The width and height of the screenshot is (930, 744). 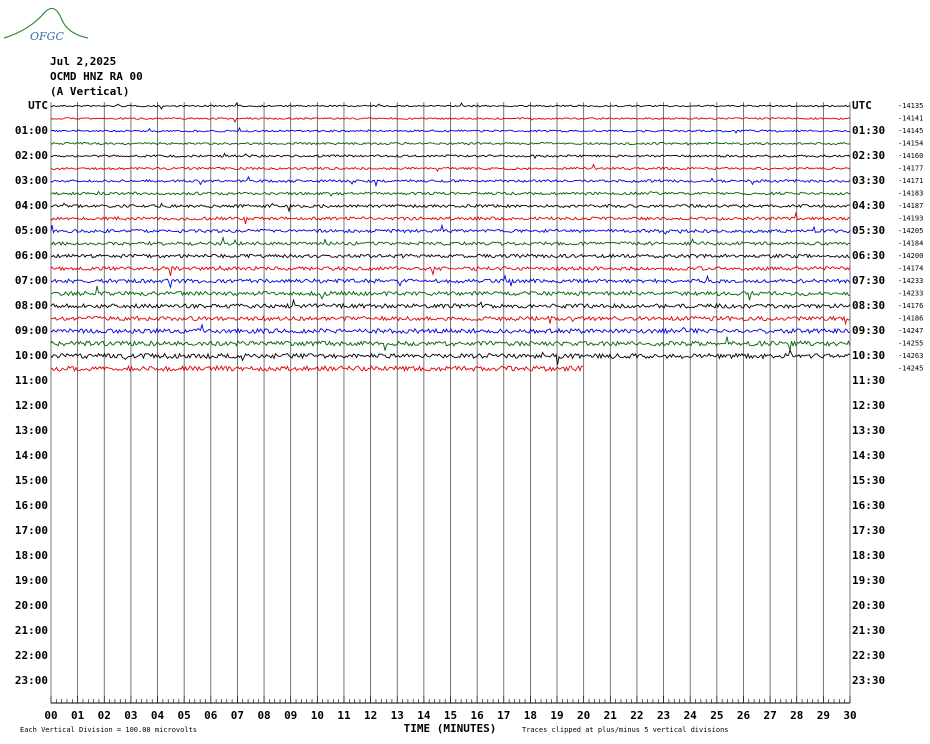 I want to click on left-label: 12:00, so click(x=31, y=405).